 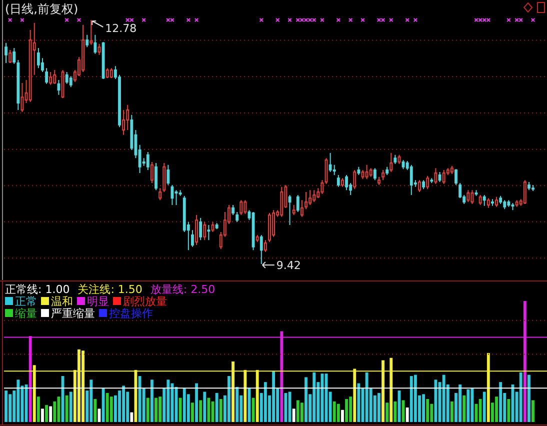 I want to click on legend-item: 温和, so click(x=57, y=301).